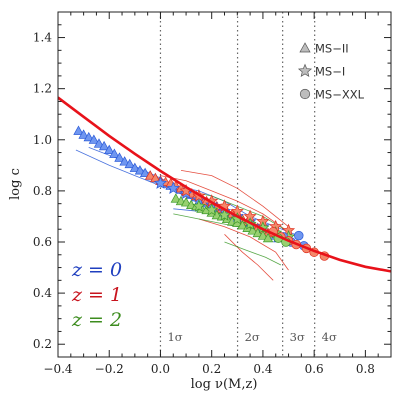  I want to click on y-tick-labels: 0.2 0.4 0.6 0.8 1.0 1.2 1.4, so click(42, 191).